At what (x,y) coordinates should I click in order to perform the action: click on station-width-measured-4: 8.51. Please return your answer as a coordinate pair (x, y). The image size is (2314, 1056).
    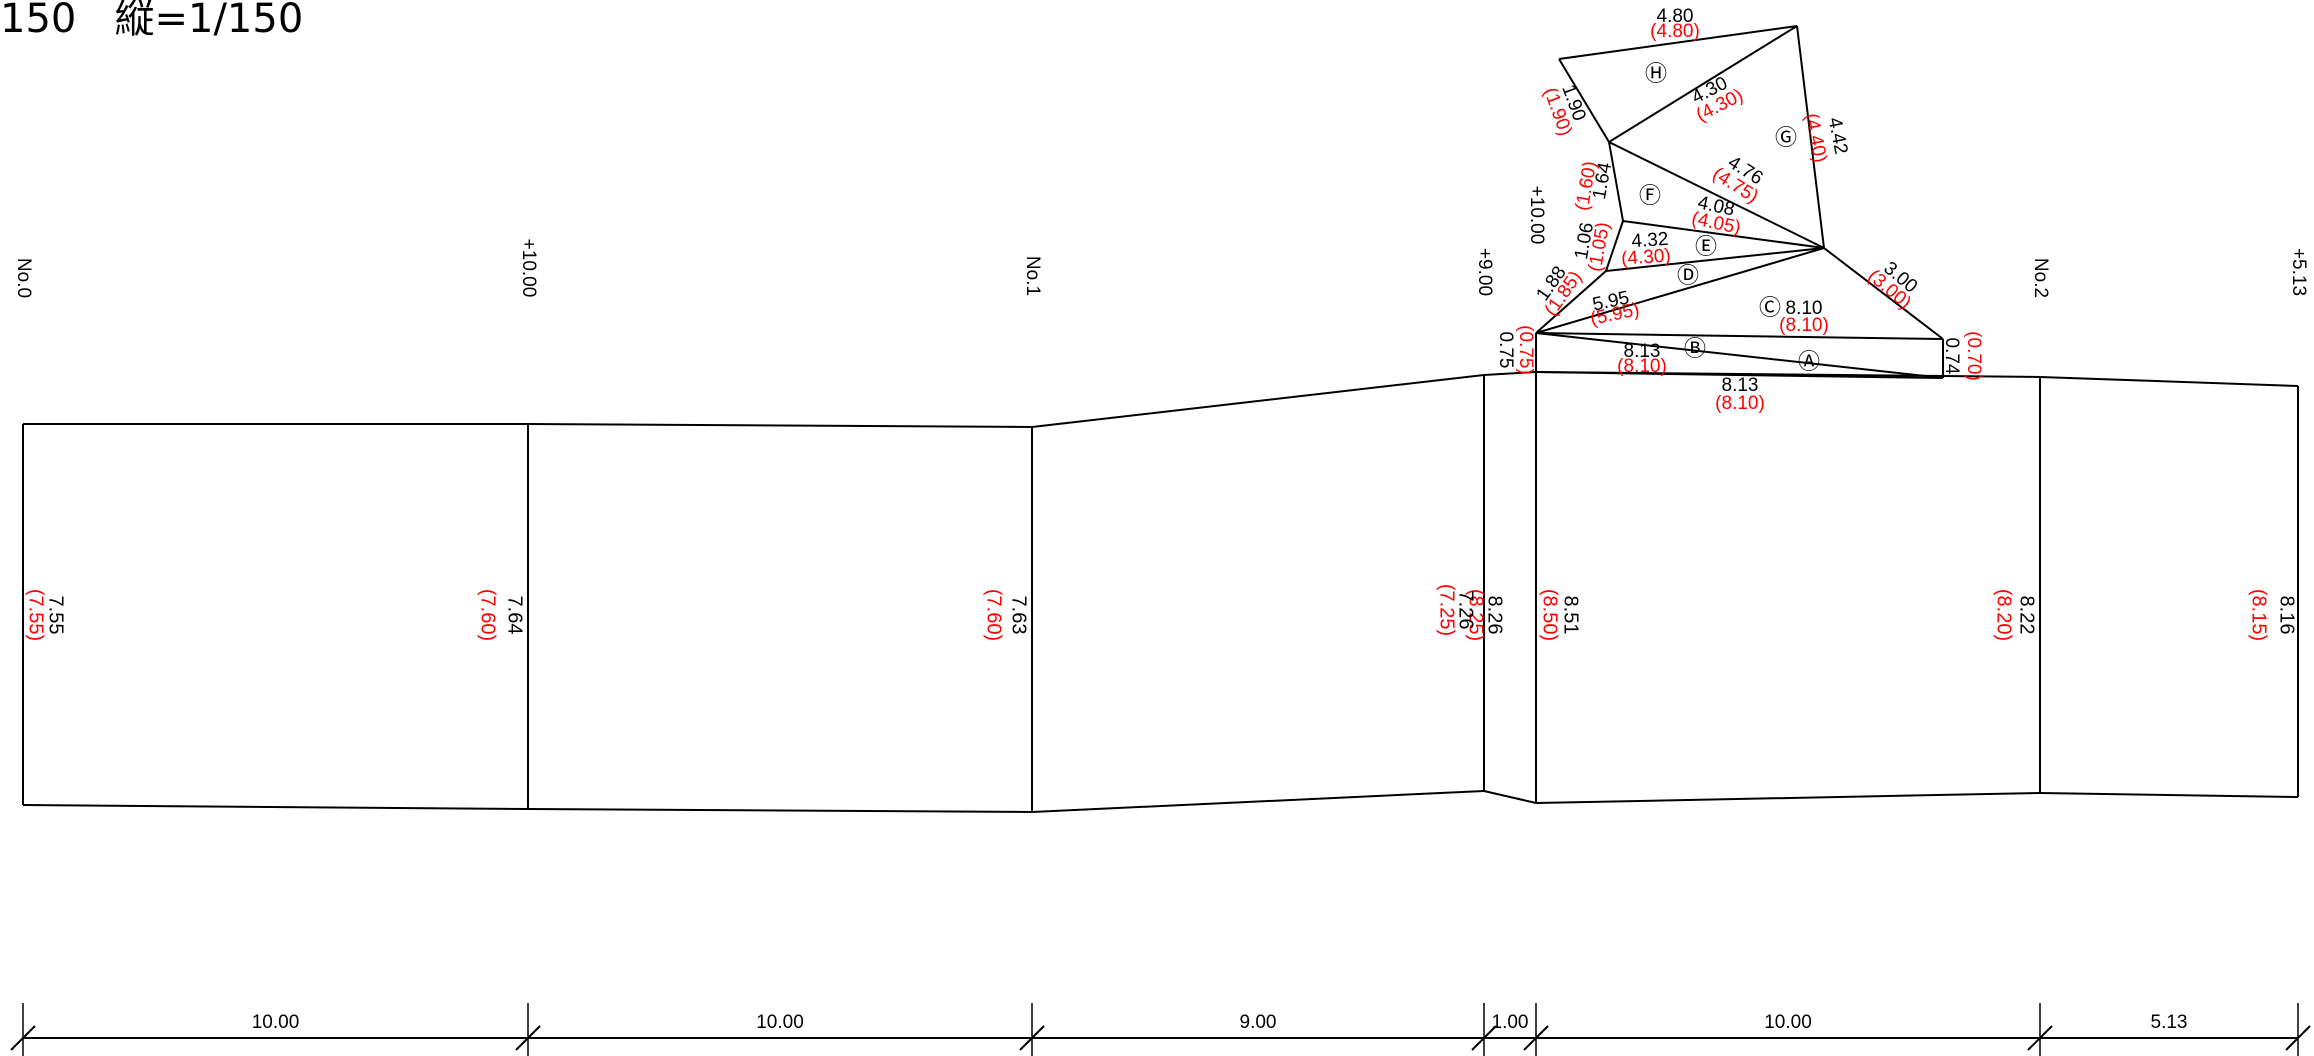
    Looking at the image, I should click on (1571, 615).